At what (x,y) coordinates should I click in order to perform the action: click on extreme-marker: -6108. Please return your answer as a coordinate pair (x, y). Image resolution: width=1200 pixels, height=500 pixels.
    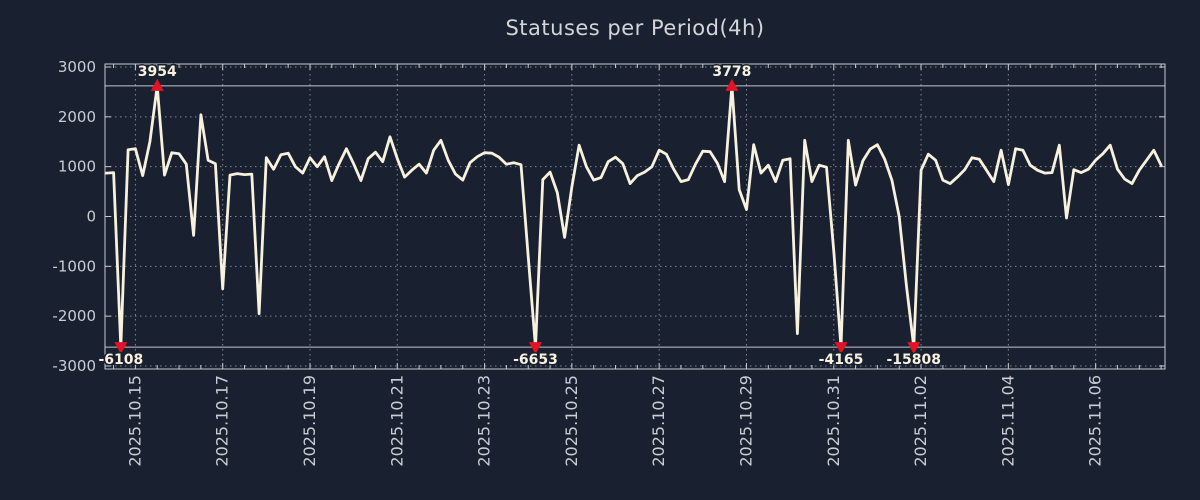
    Looking at the image, I should click on (121, 356).